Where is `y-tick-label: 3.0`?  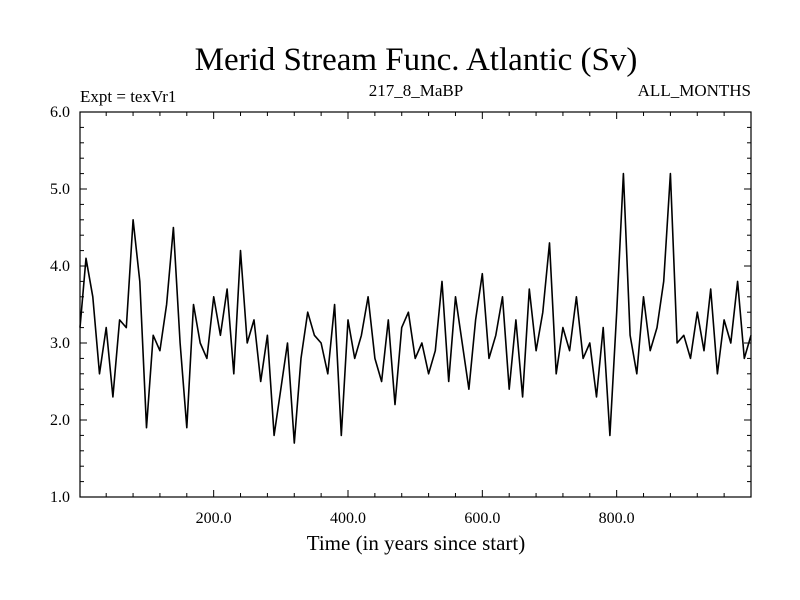
y-tick-label: 3.0 is located at coordinates (60, 343).